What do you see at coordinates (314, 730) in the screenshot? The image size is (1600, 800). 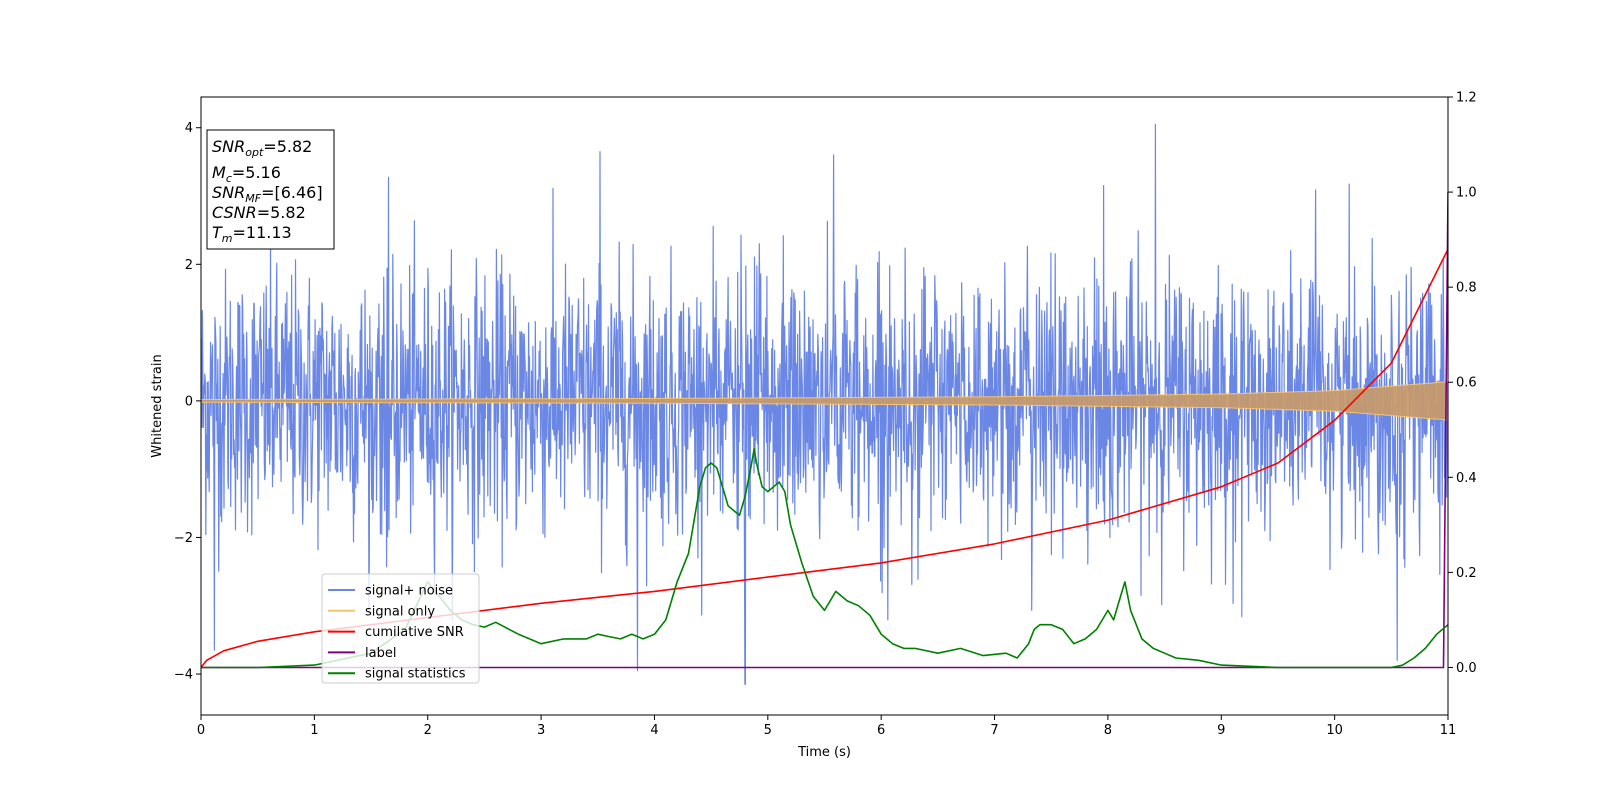 I see `x-tick-label: 1` at bounding box center [314, 730].